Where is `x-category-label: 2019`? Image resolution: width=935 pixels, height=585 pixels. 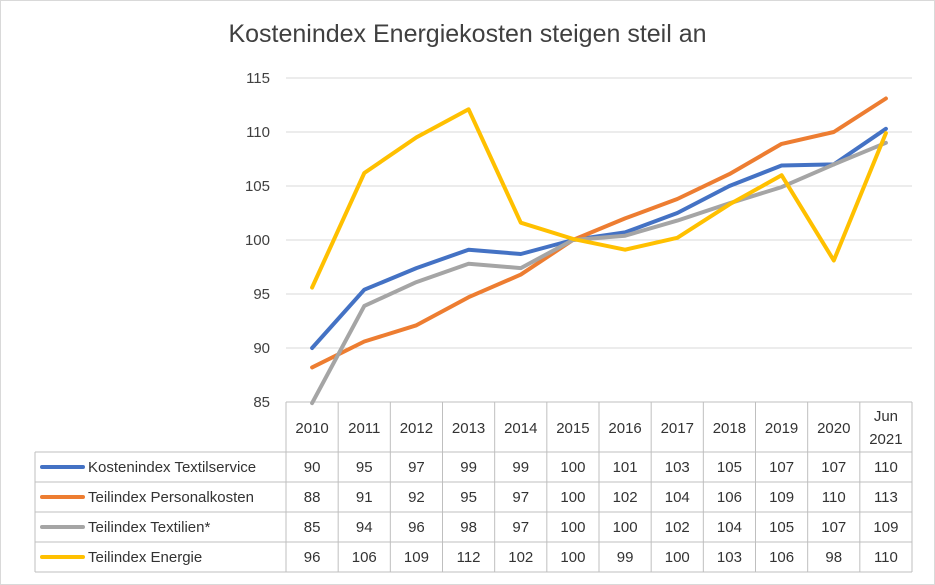 x-category-label: 2019 is located at coordinates (781, 428).